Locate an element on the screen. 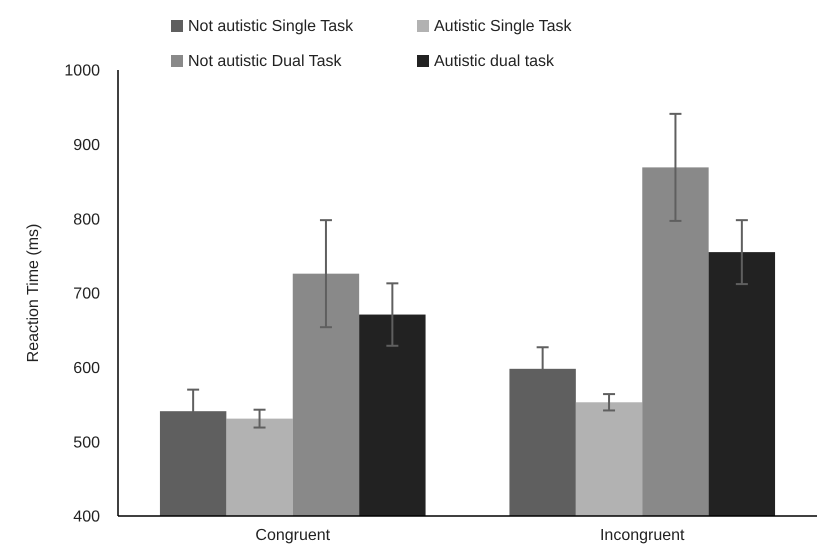  x-tick-label: Incongruent is located at coordinates (643, 535).